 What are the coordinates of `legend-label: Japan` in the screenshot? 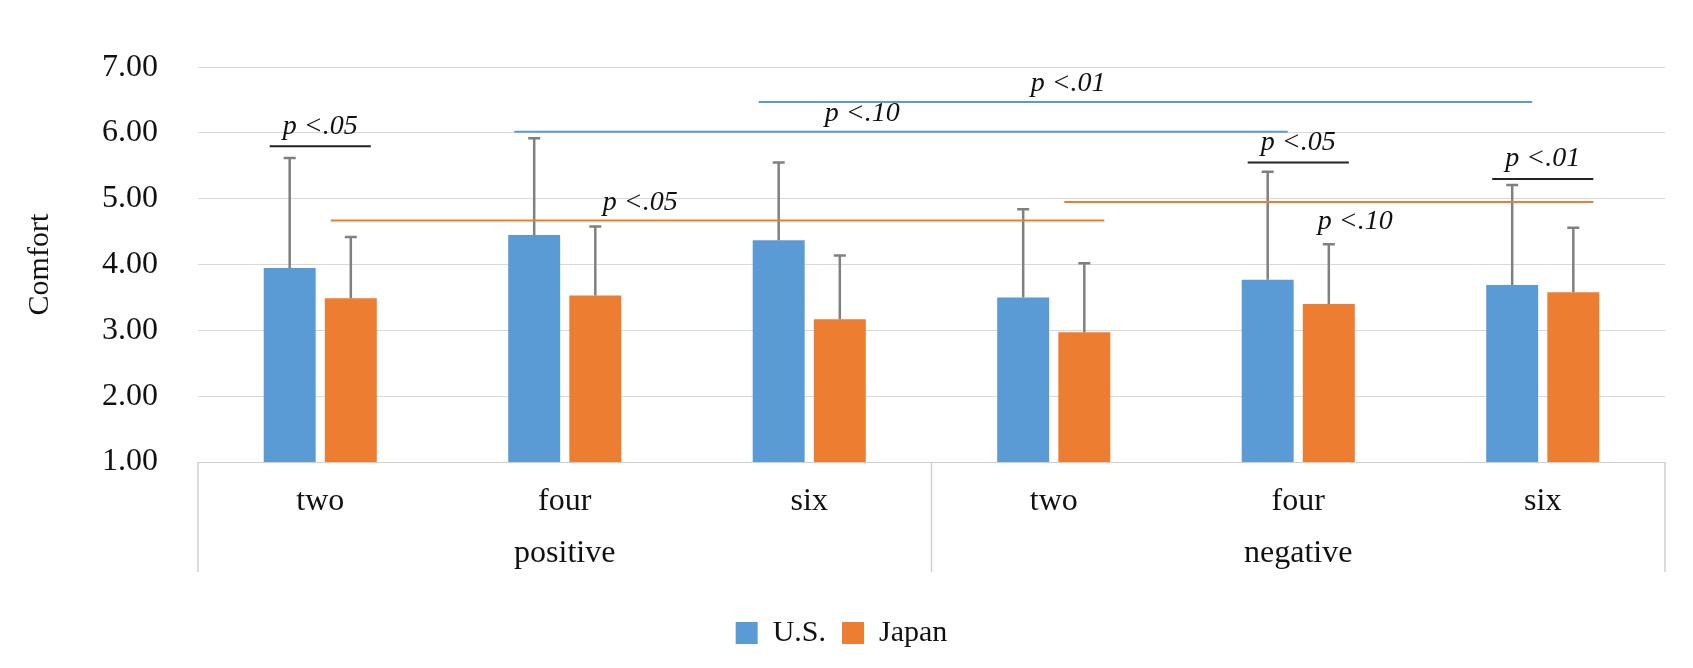 It's located at (913, 630).